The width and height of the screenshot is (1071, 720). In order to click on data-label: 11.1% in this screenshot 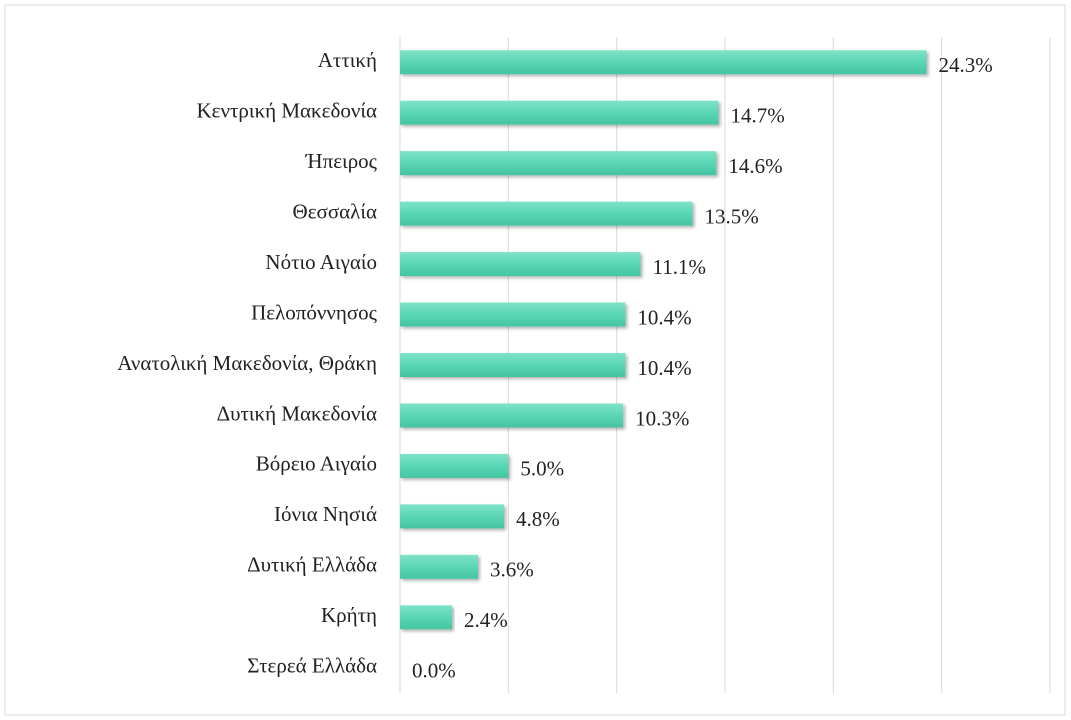, I will do `click(679, 267)`.